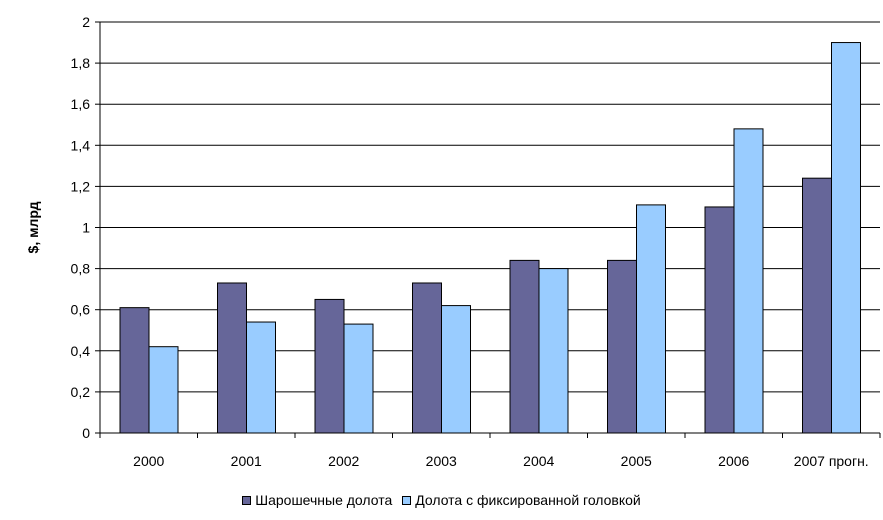 The height and width of the screenshot is (520, 883). I want to click on x-tick-label: 2003, so click(441, 461).